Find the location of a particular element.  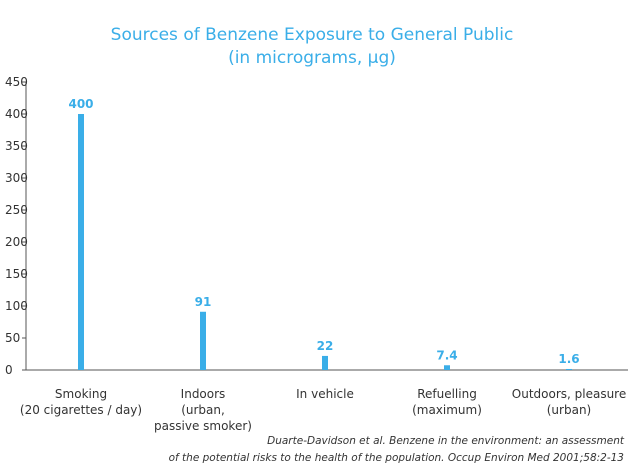

category-label: Outdoors, pleasure (urban) is located at coordinates (569, 402).